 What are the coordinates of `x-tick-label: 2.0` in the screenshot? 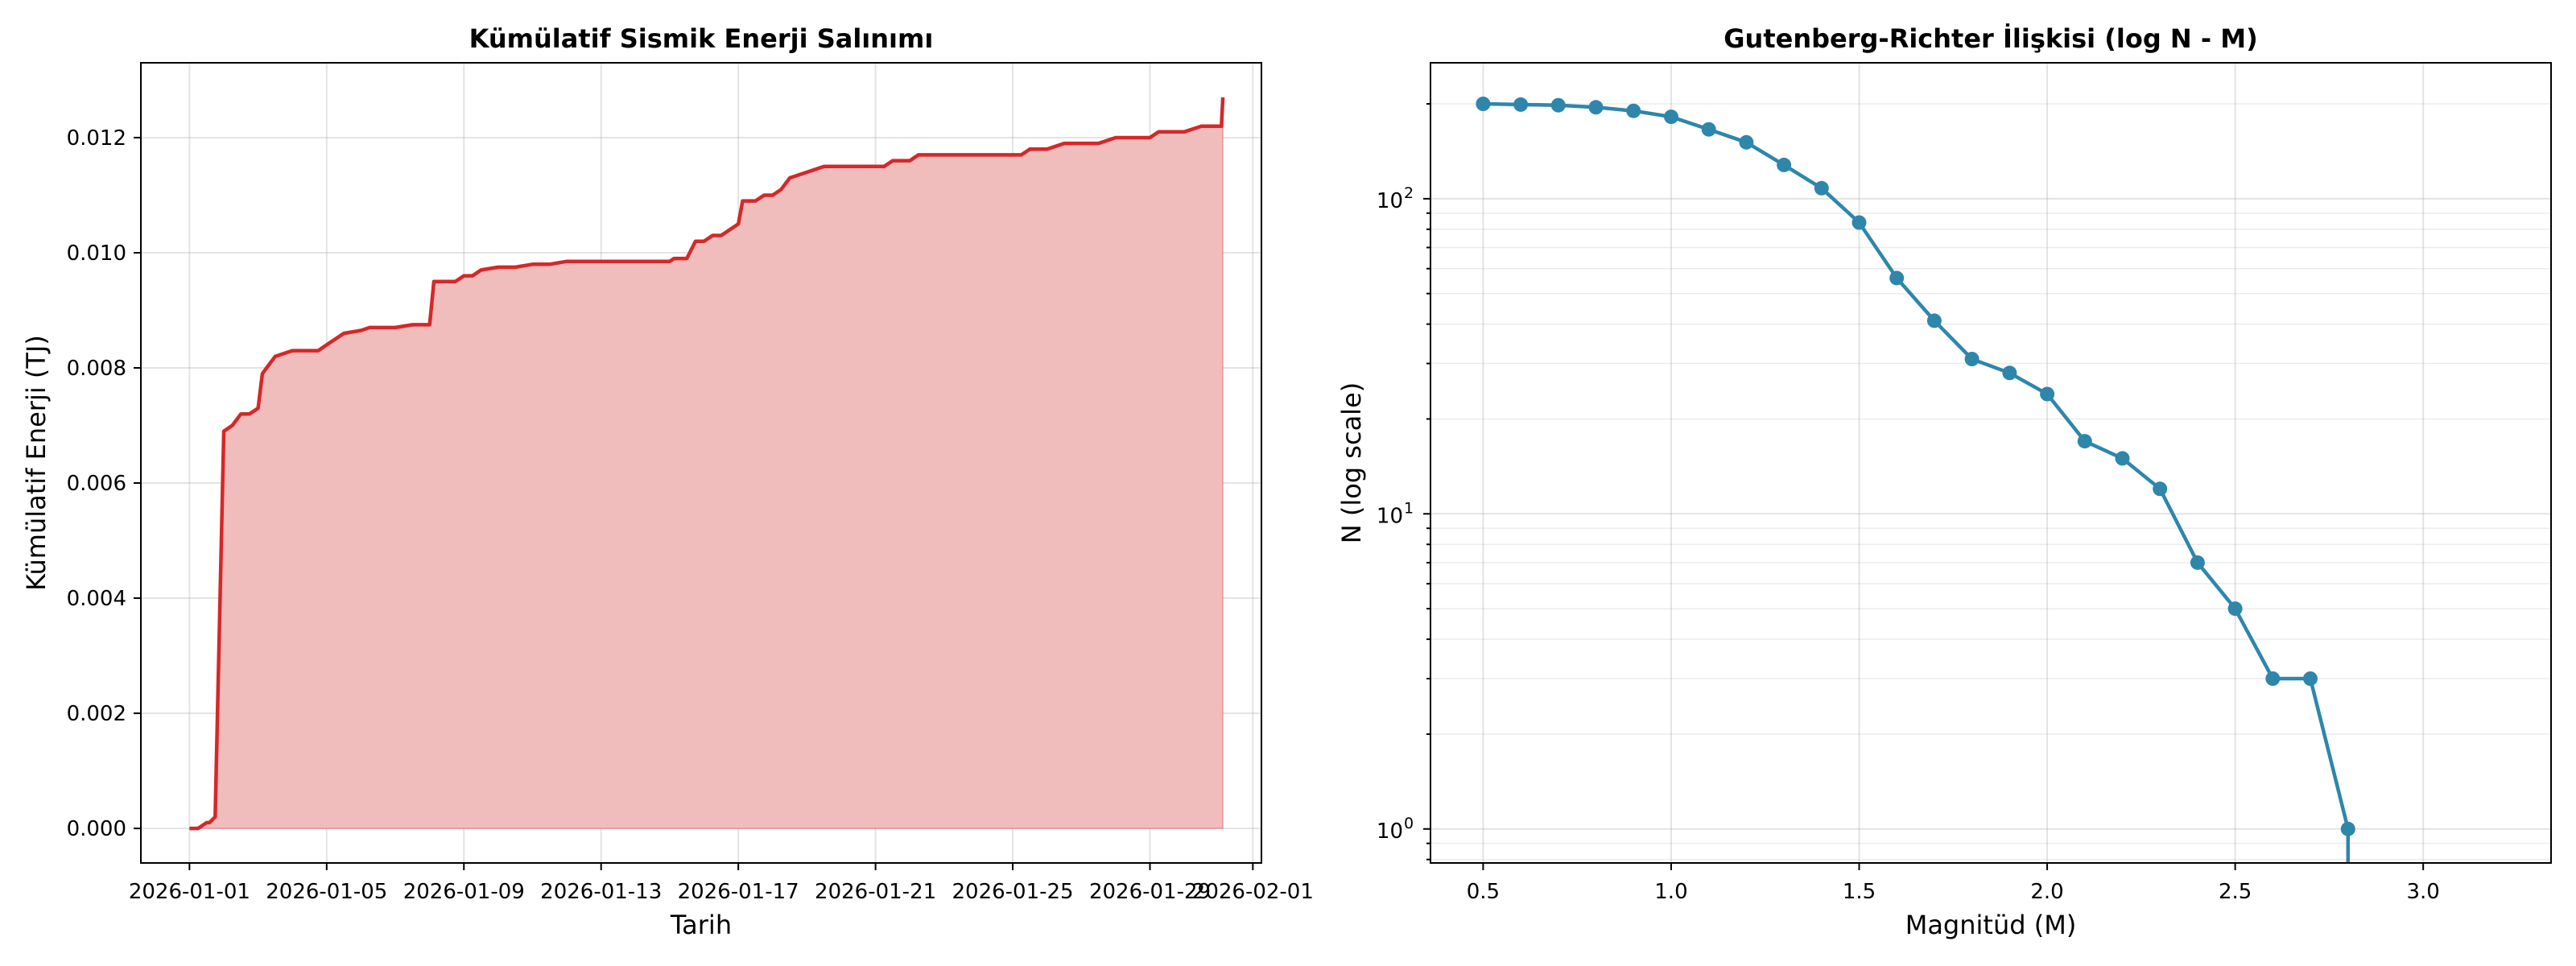 It's located at (2046, 892).